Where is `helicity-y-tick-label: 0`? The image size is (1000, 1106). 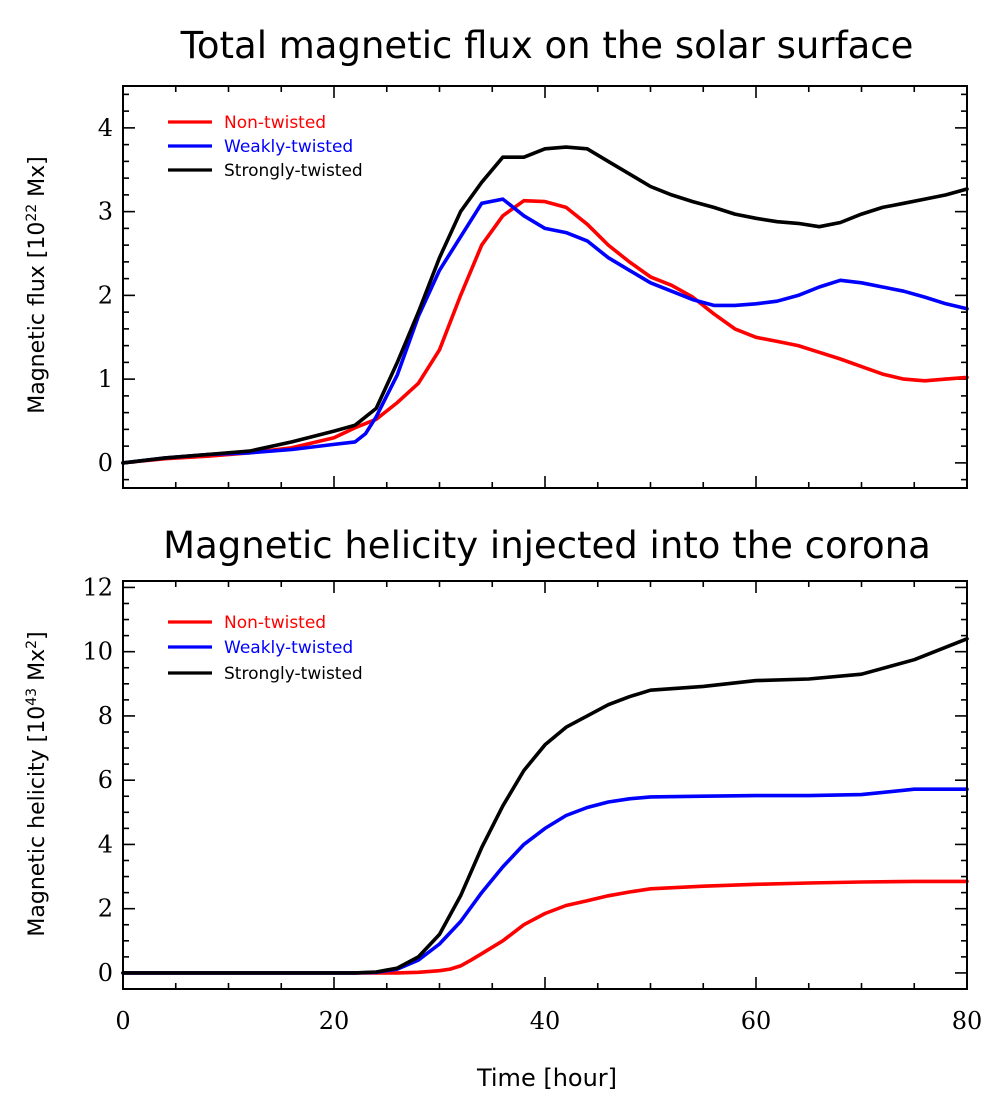 helicity-y-tick-label: 0 is located at coordinates (105, 973).